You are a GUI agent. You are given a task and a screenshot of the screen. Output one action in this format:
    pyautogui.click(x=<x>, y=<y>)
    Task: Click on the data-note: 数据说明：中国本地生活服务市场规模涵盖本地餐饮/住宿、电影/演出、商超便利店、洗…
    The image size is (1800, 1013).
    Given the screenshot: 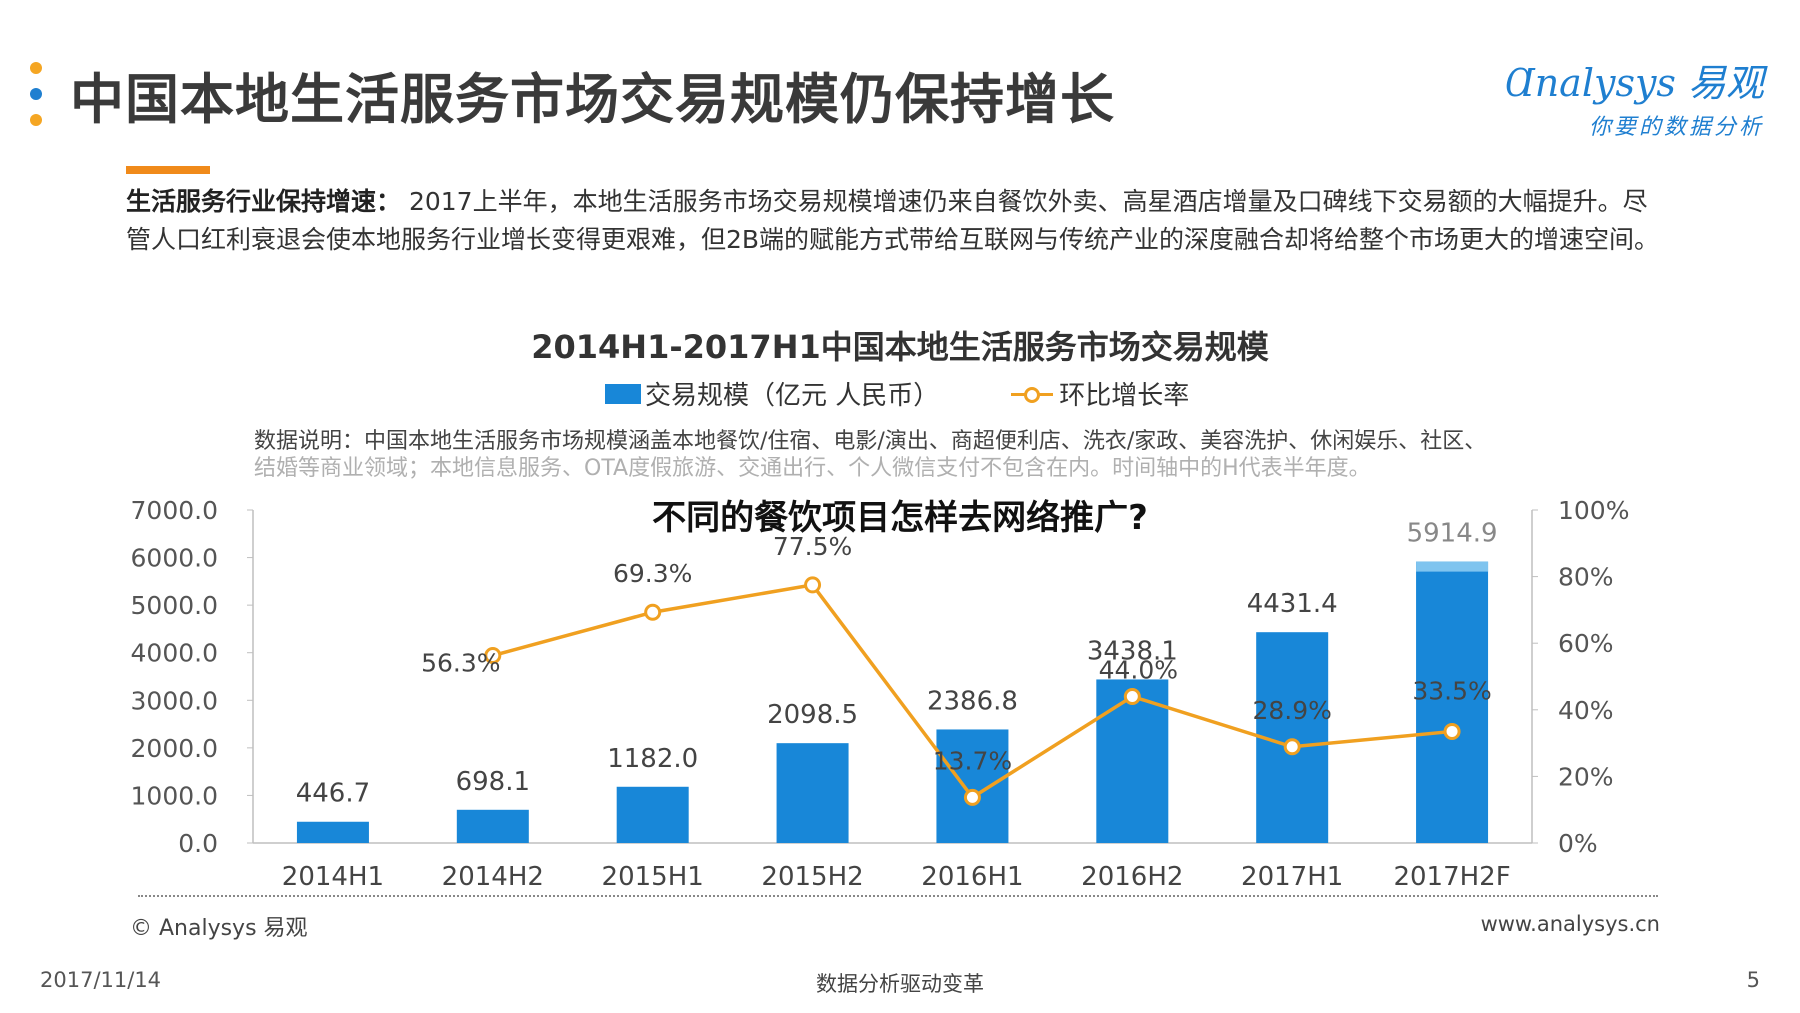 What is the action you would take?
    pyautogui.click(x=914, y=455)
    